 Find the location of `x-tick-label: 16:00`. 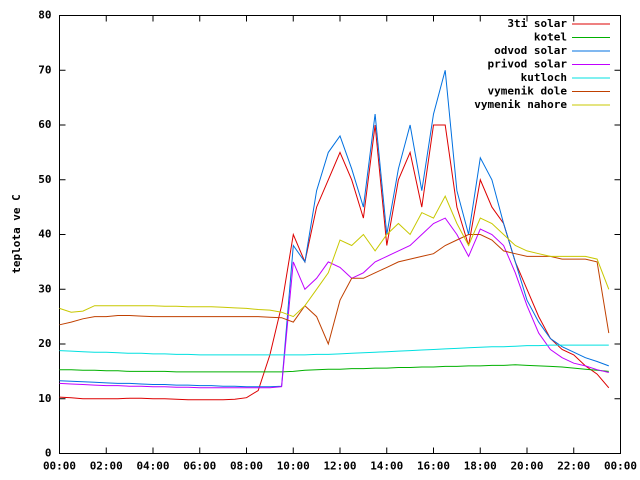

x-tick-label: 16:00 is located at coordinates (433, 466).